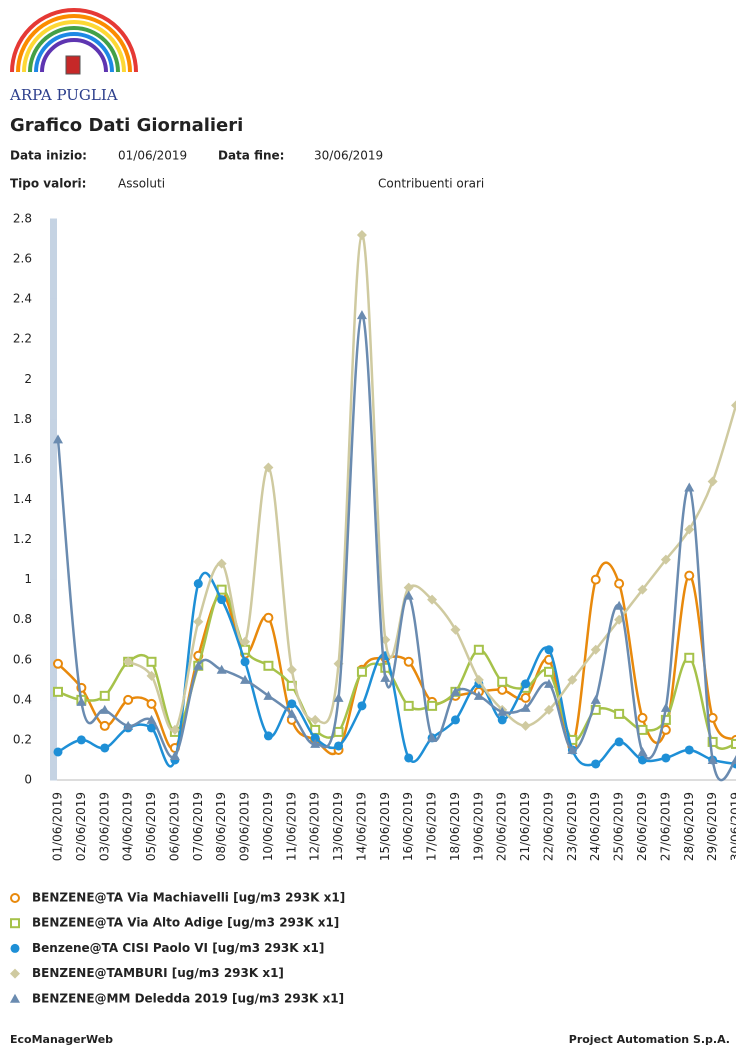 This screenshot has width=736, height=1047. I want to click on x-tick-label: 26/06/2019, so click(642, 826).